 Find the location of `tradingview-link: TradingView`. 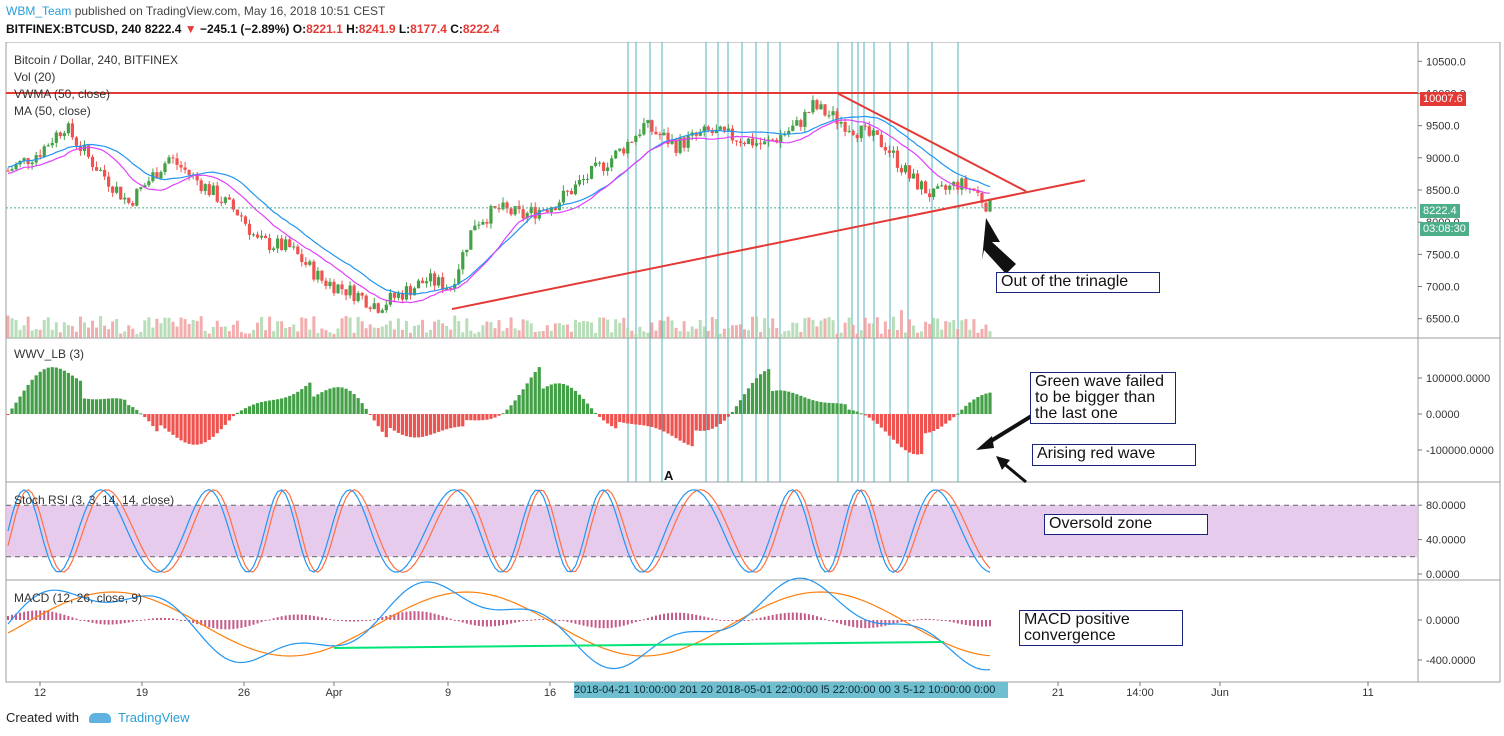

tradingview-link: TradingView is located at coordinates (154, 717).